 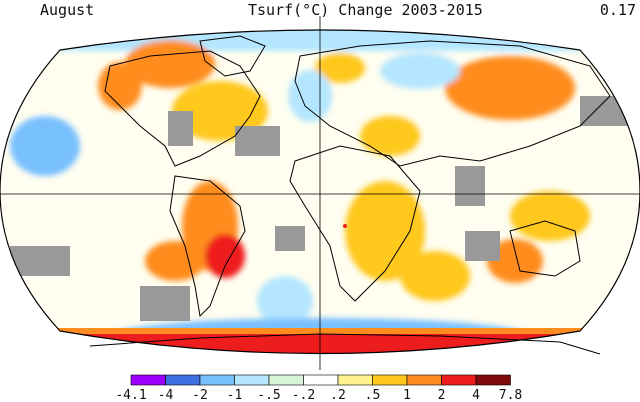 I want to click on legend-tick-label: 2, so click(x=442, y=395).